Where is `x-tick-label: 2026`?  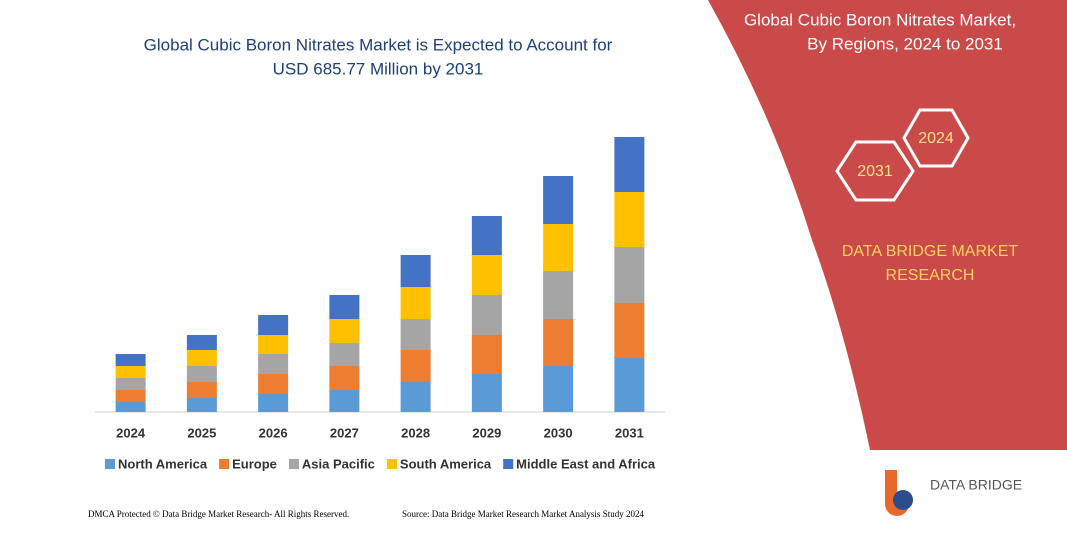
x-tick-label: 2026 is located at coordinates (273, 432).